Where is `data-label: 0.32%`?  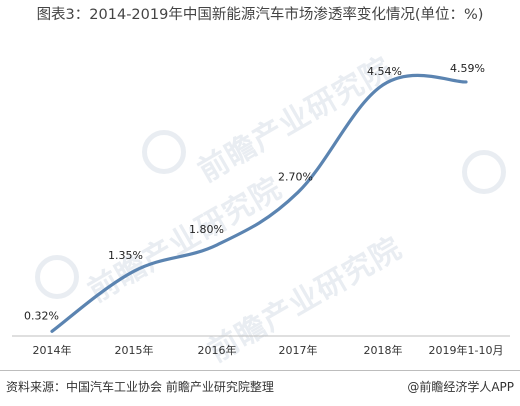 data-label: 0.32% is located at coordinates (41, 315).